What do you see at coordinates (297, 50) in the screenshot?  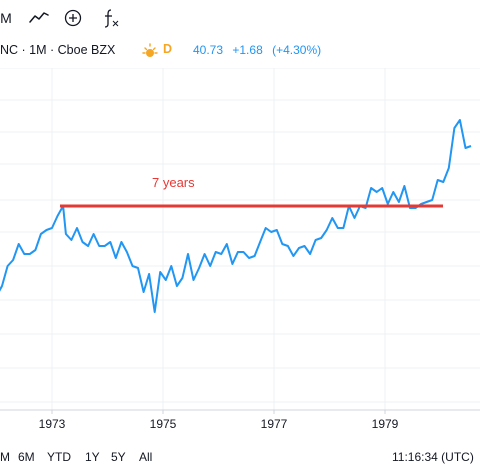 I see `price-change-percent: (+4.30%)` at bounding box center [297, 50].